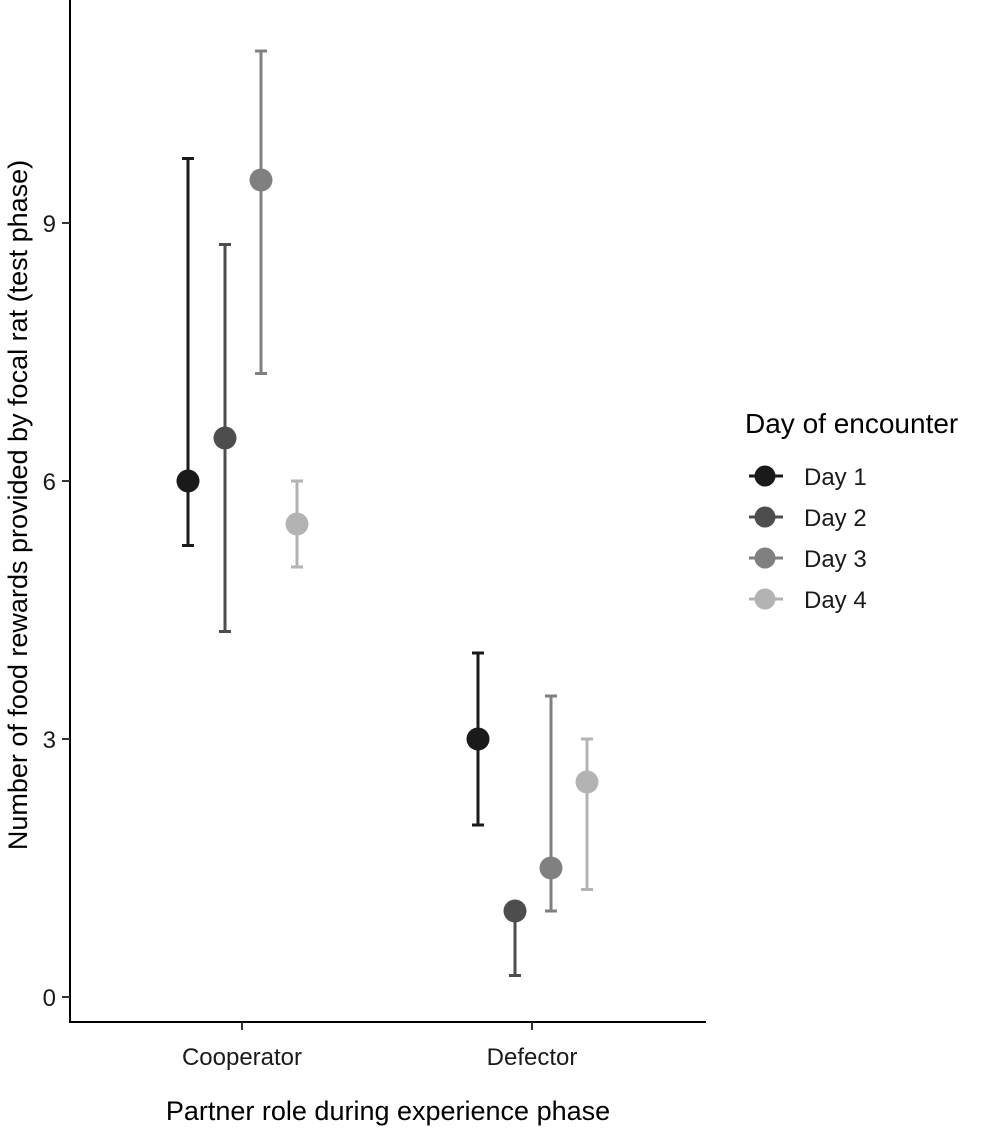 The image size is (1004, 1134). Describe the element at coordinates (49, 740) in the screenshot. I see `y-tick-label: 3` at that location.